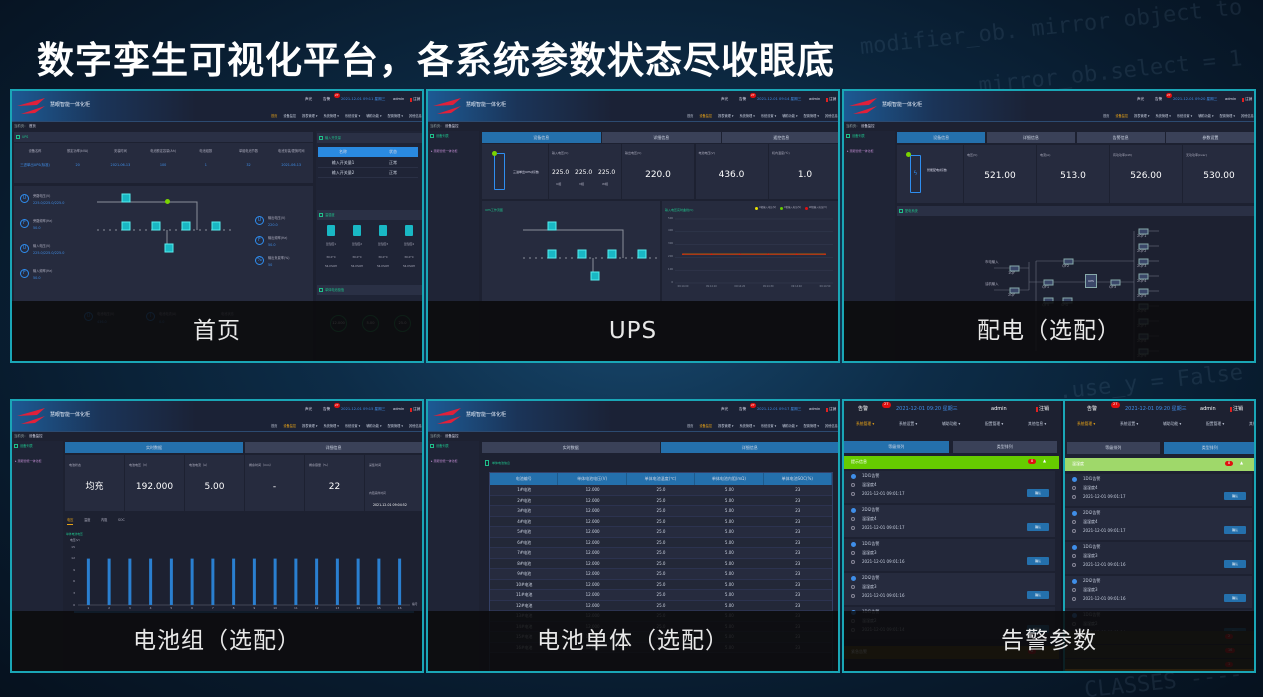 This screenshot has height=697, width=1263. I want to click on sub-tab-2: 内阻, so click(104, 520).